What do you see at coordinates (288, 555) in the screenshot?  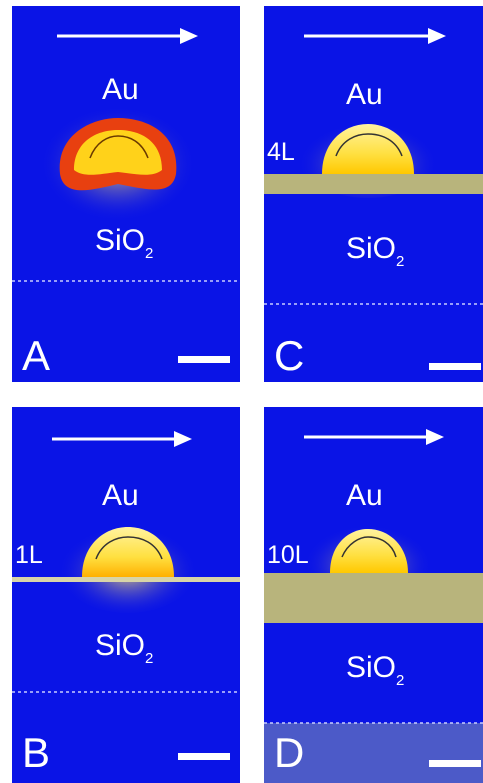 I see `layer-count-label: 10L` at bounding box center [288, 555].